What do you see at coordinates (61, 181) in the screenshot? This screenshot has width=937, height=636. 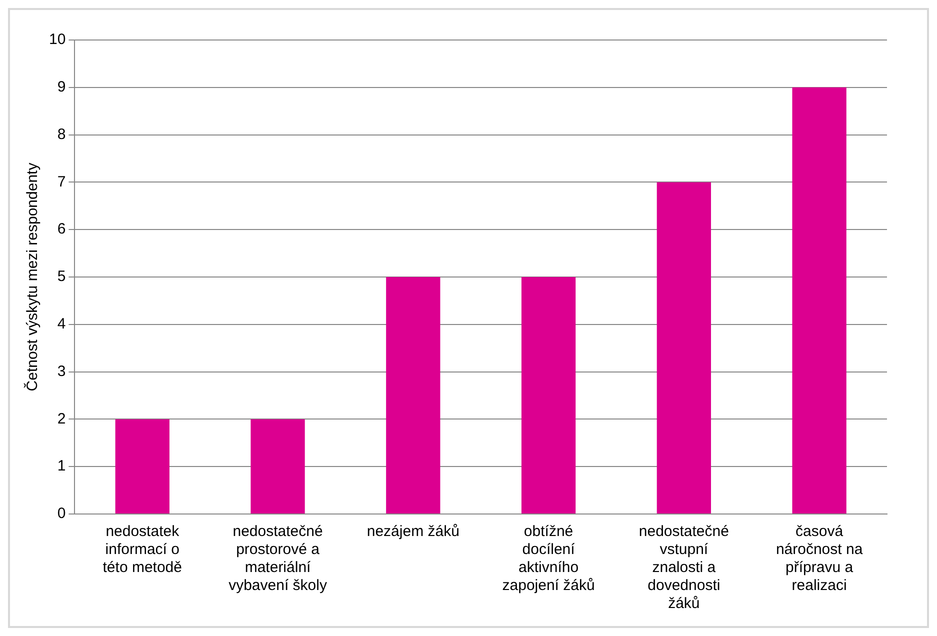 I see `y-tick-label: 7` at bounding box center [61, 181].